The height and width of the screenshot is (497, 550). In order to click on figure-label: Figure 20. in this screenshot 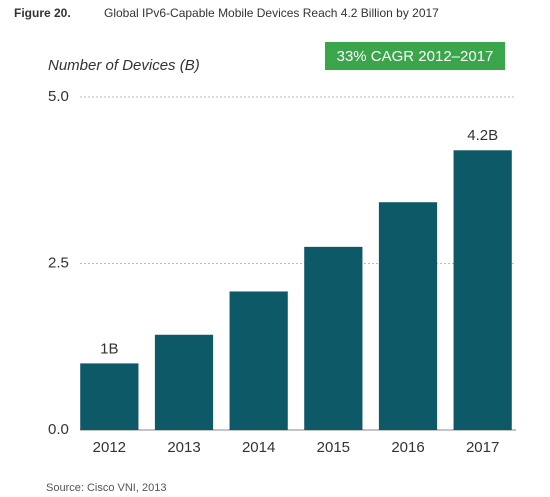, I will do `click(42, 13)`.